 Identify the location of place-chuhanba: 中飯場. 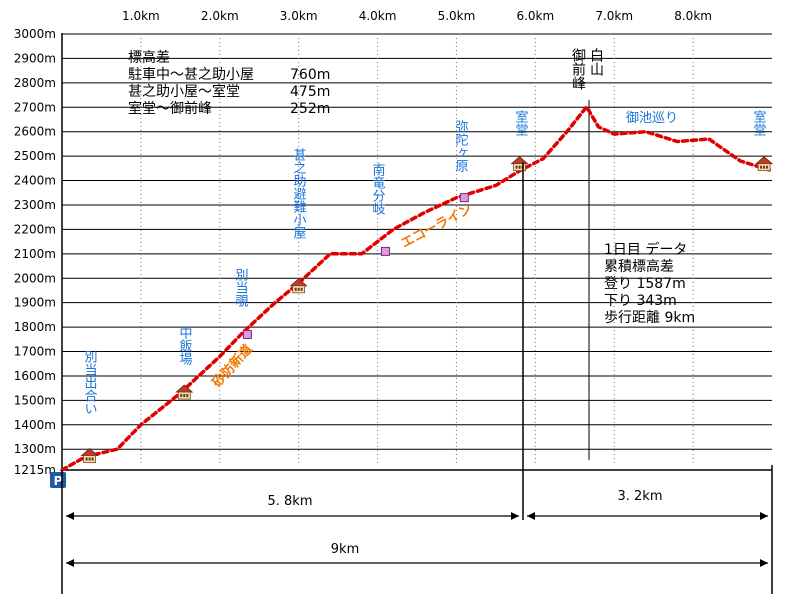
(185, 345).